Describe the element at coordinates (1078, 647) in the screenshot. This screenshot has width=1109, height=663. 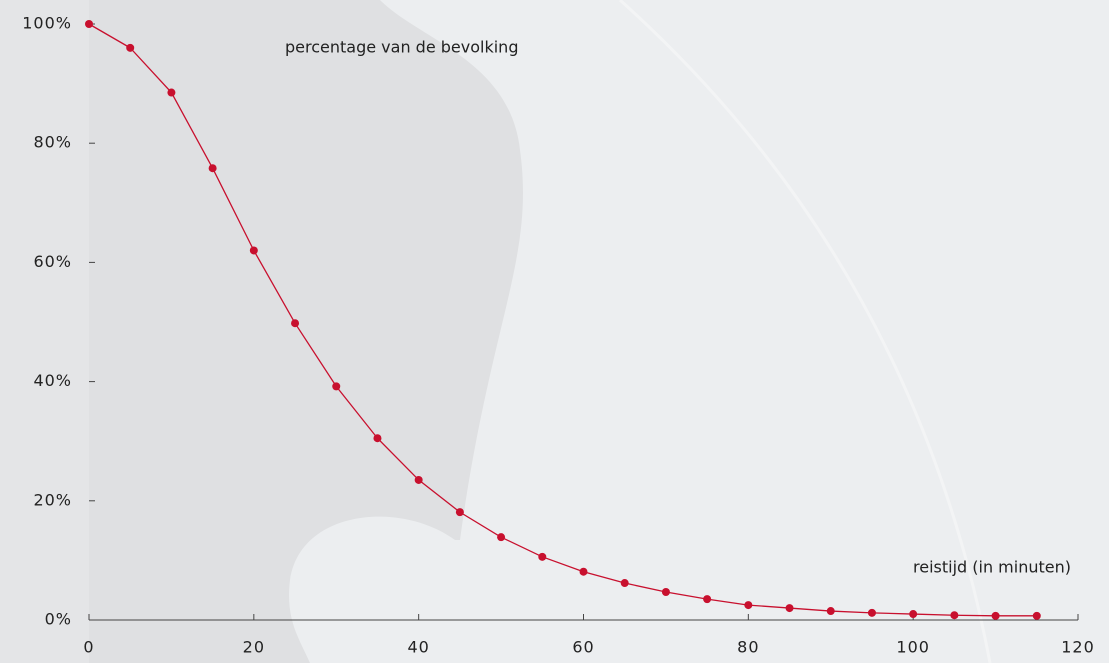
I see `x-tick-label: 120` at that location.